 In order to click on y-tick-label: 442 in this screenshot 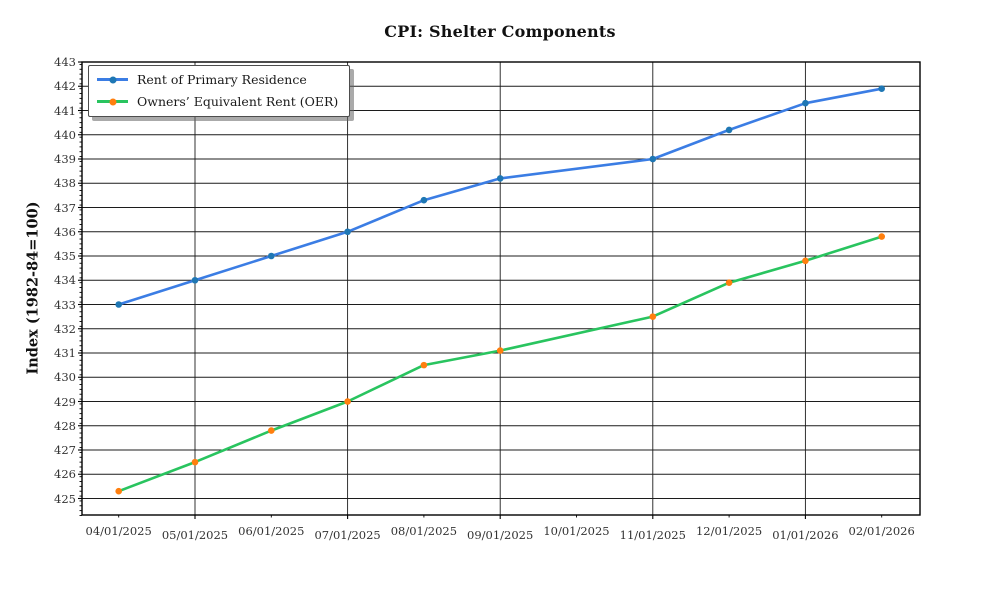, I will do `click(65, 86)`.